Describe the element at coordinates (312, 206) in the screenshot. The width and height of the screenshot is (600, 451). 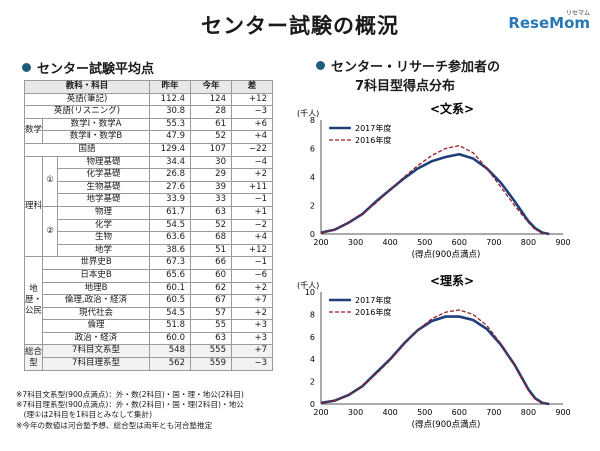
I see `y-tick-label: 2` at that location.